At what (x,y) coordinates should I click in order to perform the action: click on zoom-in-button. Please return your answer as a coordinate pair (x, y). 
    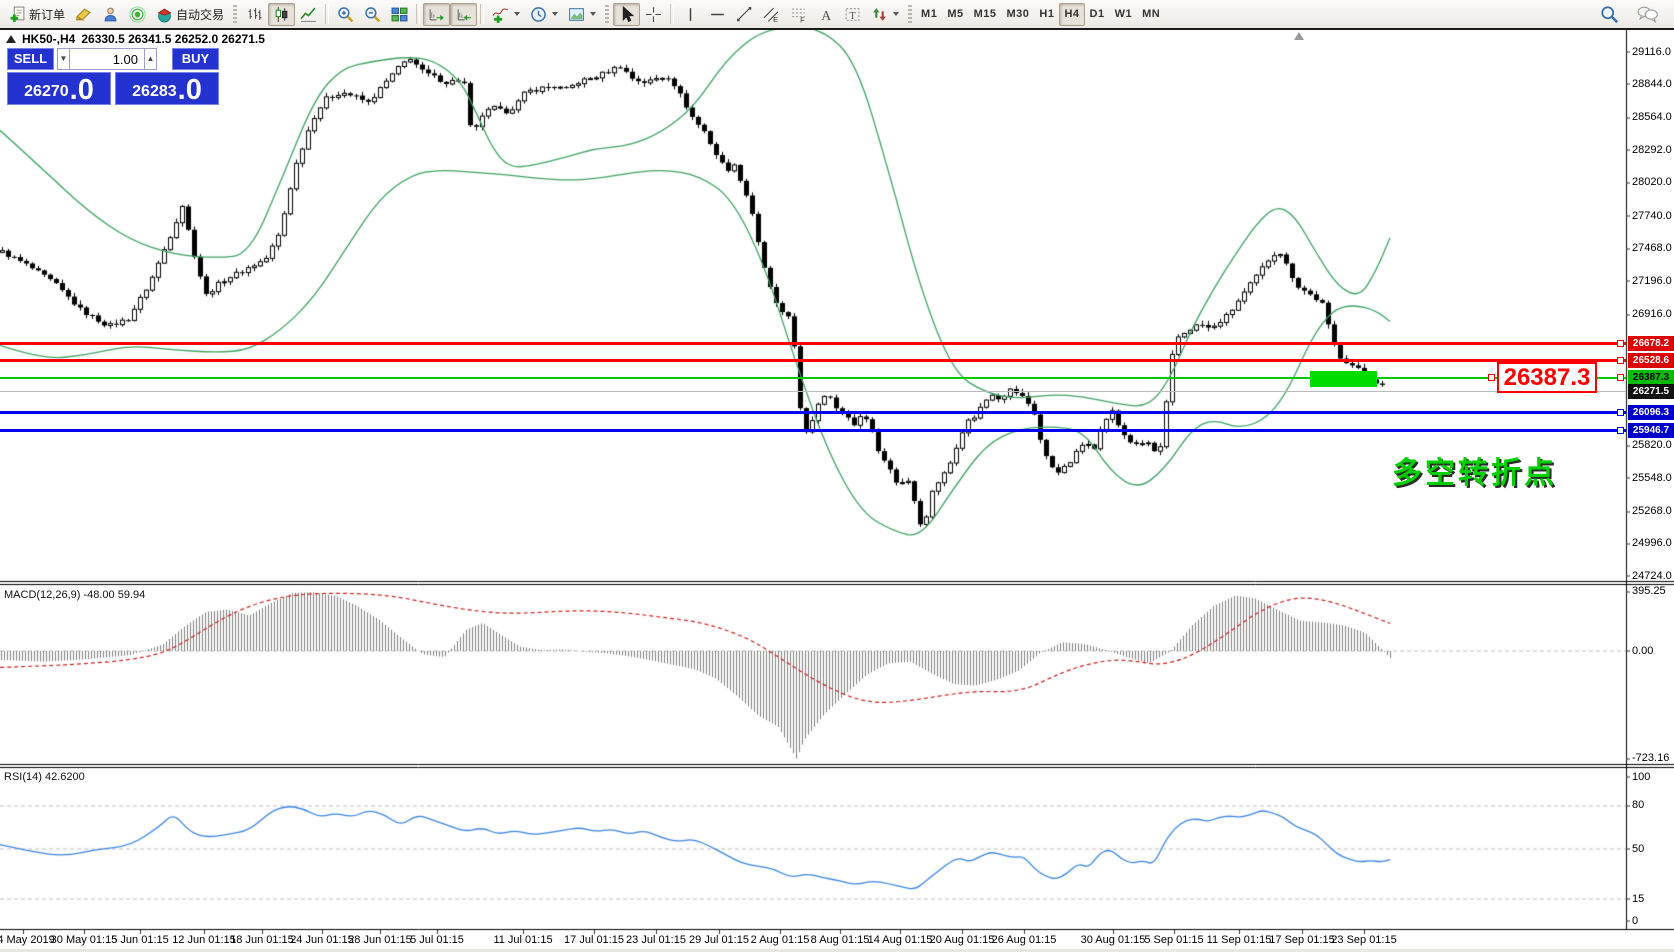
    Looking at the image, I should click on (345, 14).